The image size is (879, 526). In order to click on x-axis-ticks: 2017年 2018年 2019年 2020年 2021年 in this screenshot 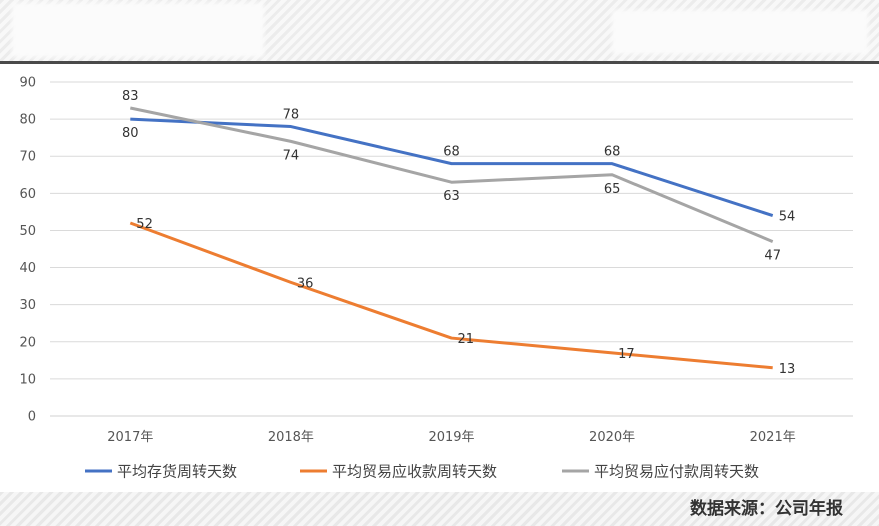, I will do `click(451, 437)`.